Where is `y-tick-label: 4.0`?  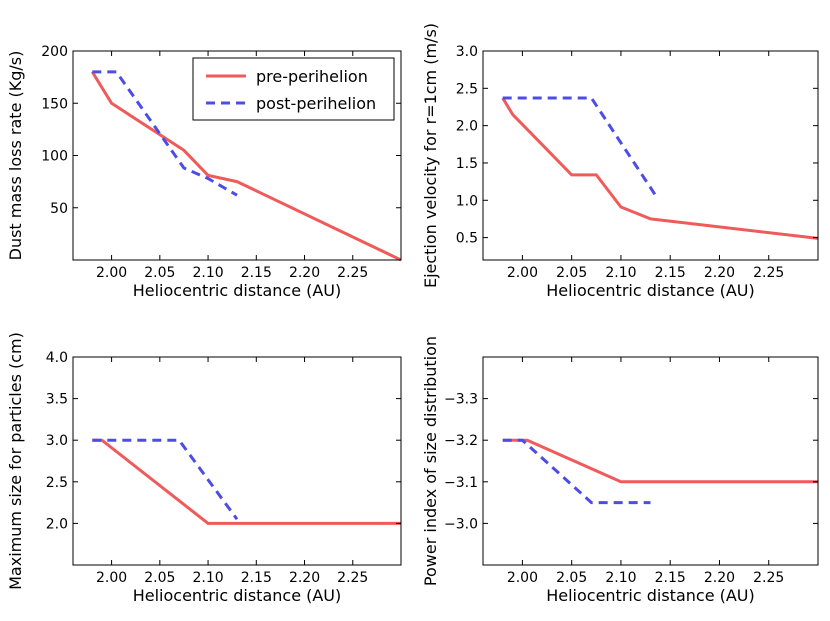 y-tick-label: 4.0 is located at coordinates (57, 358).